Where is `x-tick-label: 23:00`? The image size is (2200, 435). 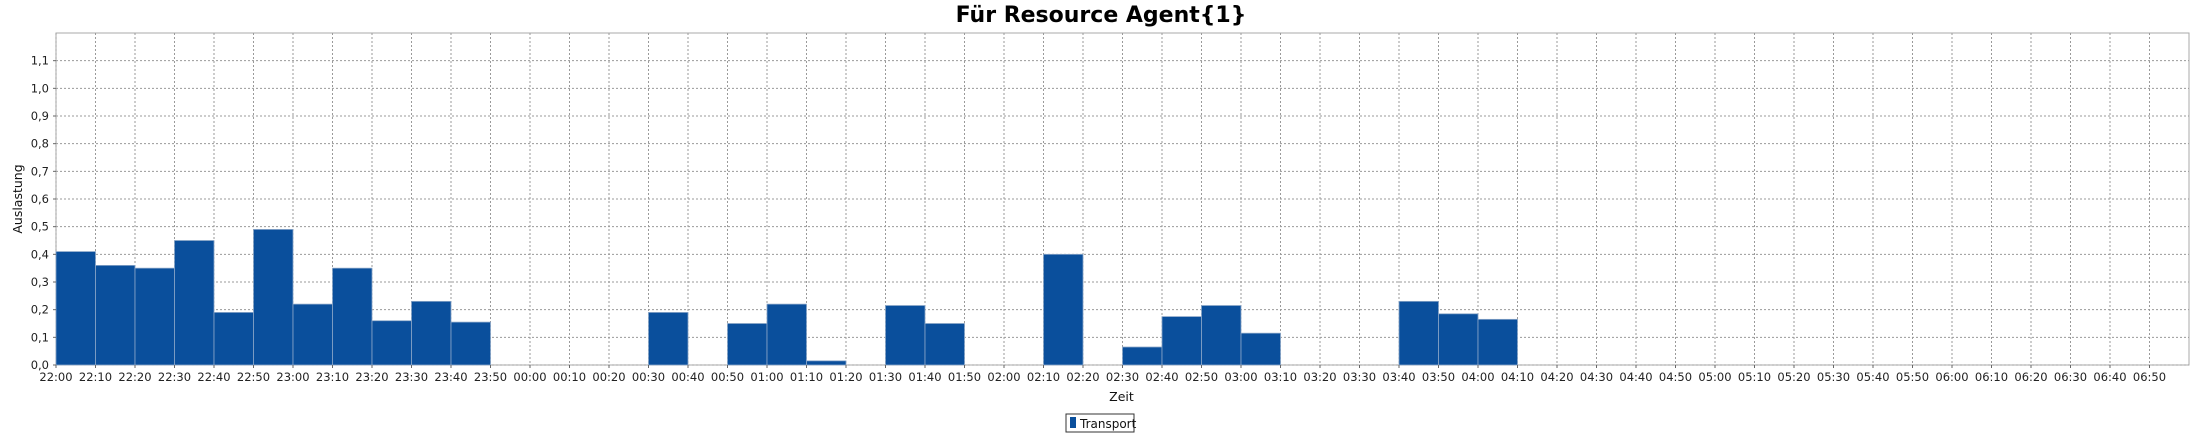
x-tick-label: 23:00 is located at coordinates (292, 377).